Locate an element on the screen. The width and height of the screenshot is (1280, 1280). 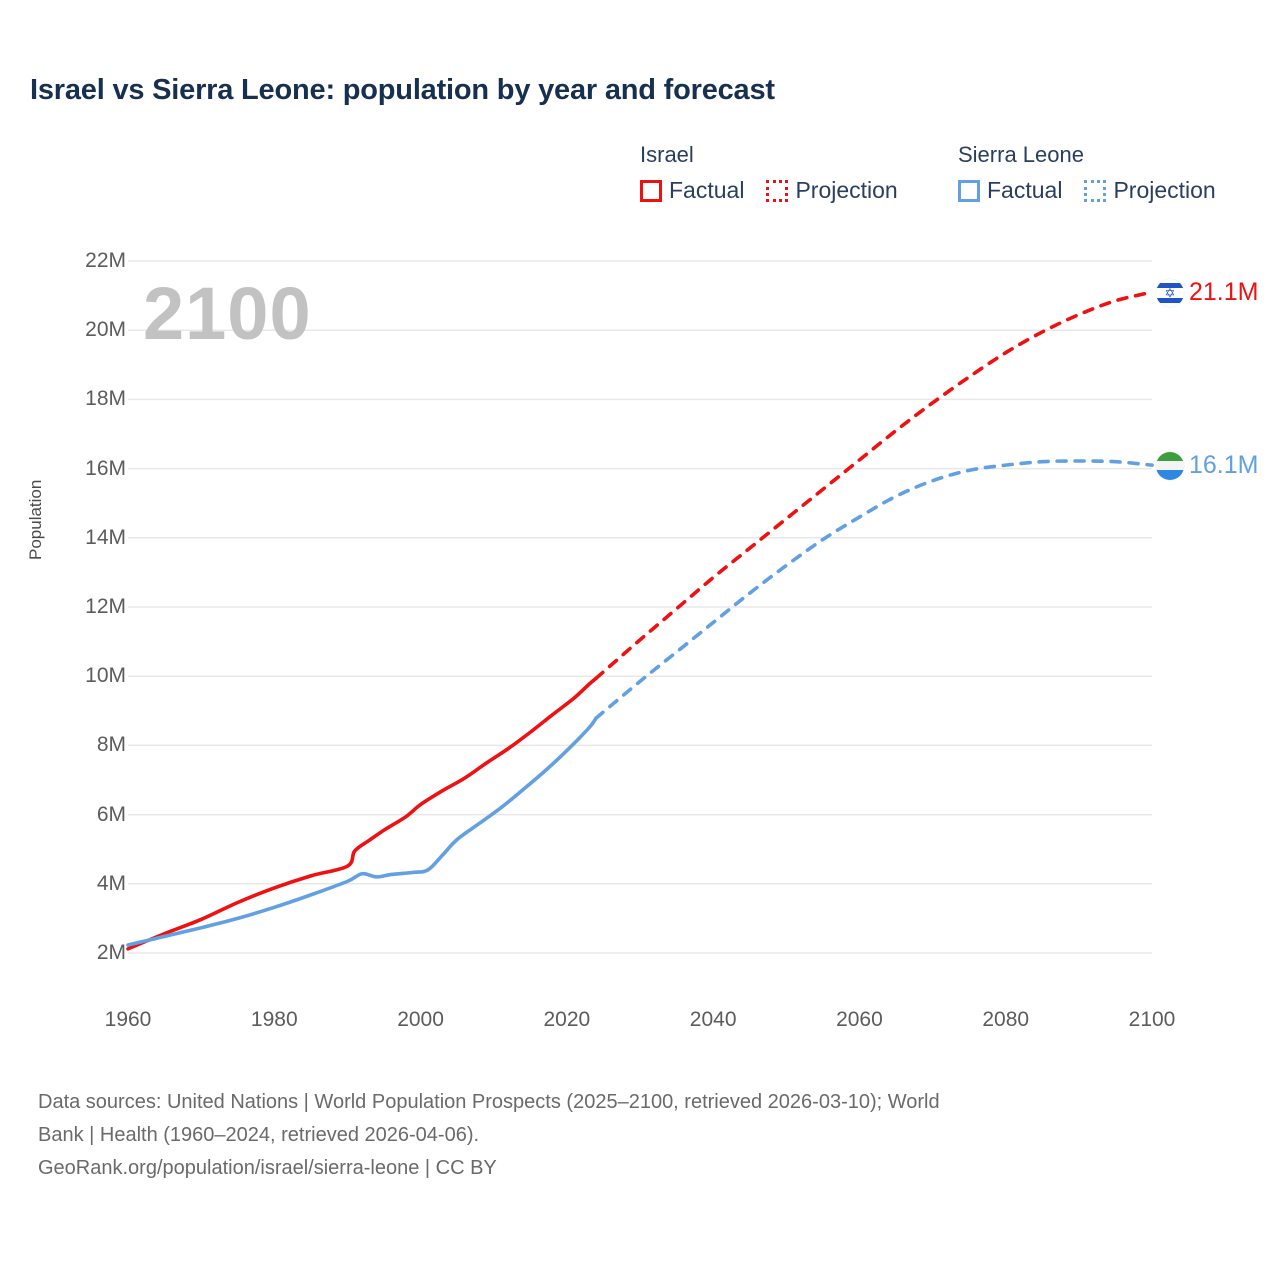
series-line-projection-israel is located at coordinates (874, 485).